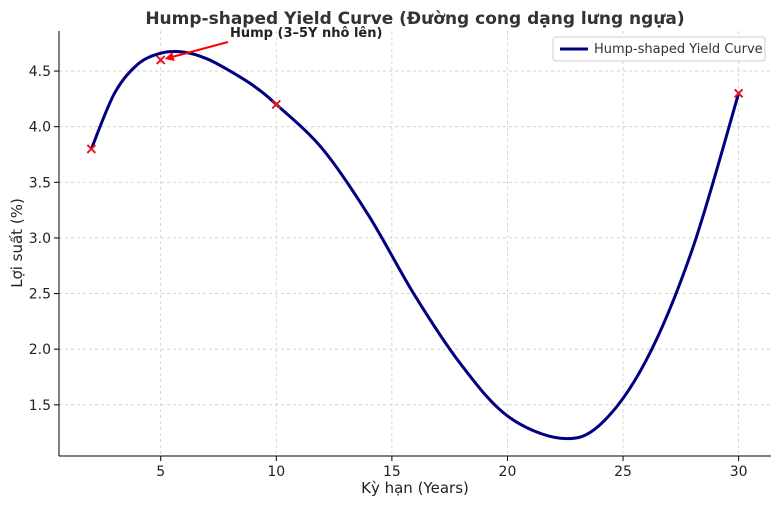  What do you see at coordinates (678, 49) in the screenshot?
I see `legend-label: Hump-shaped Yield Curve` at bounding box center [678, 49].